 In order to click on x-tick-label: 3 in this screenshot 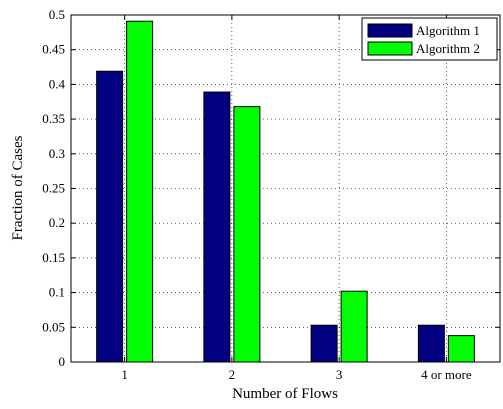, I will do `click(339, 374)`.